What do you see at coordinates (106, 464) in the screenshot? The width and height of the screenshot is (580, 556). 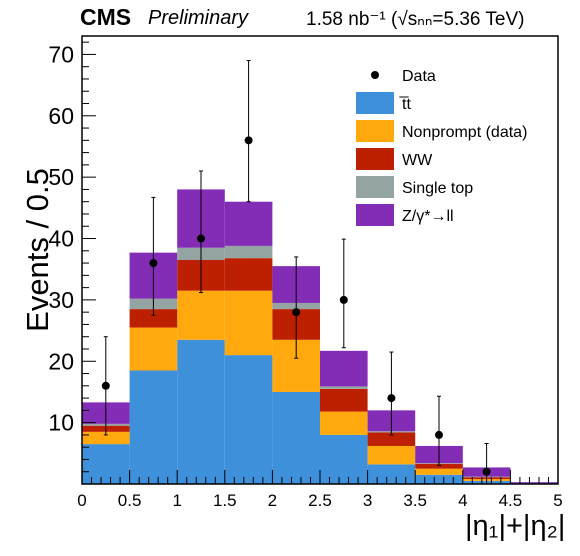 I see `bar-series0-bin0` at bounding box center [106, 464].